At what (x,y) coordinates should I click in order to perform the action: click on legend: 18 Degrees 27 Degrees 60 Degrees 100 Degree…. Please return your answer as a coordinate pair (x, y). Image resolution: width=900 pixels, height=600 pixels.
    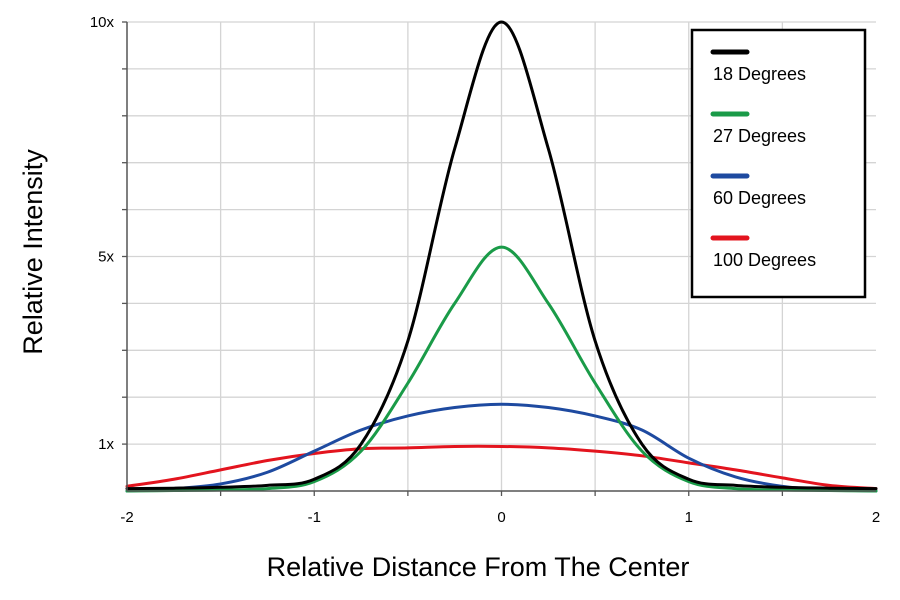
    Looking at the image, I should click on (778, 163).